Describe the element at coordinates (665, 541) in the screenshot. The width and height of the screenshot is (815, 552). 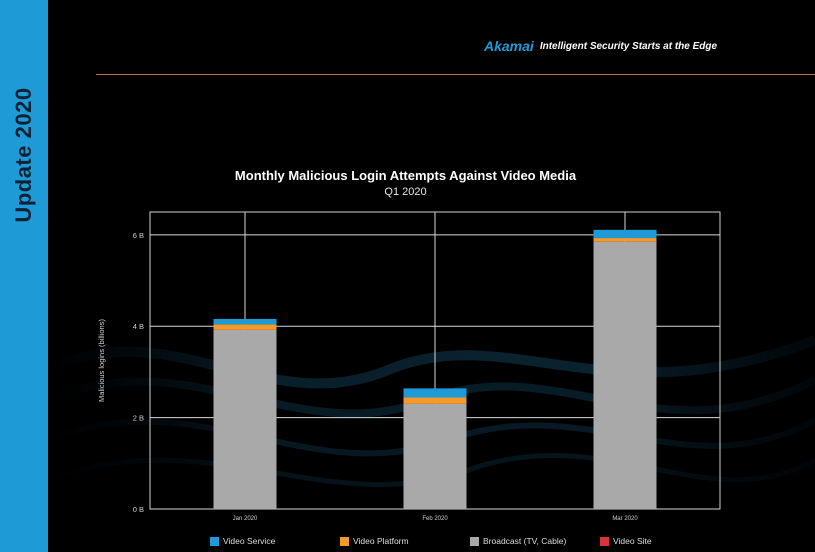
I see `legend-item: Video Site` at that location.